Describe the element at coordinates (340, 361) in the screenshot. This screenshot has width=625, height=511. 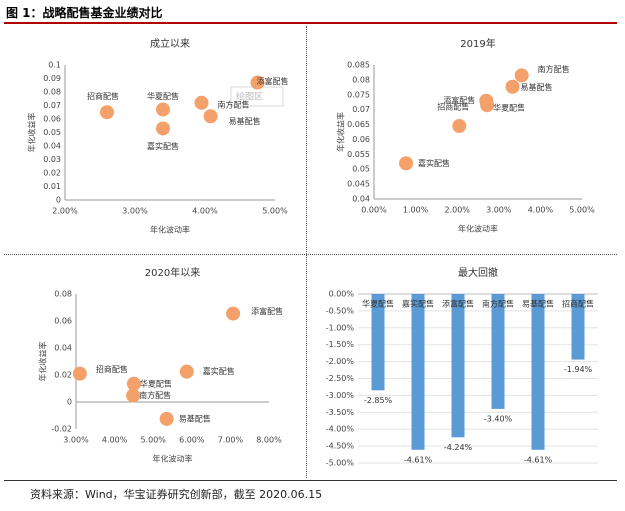
I see `y-tick-label: -2.00%` at that location.